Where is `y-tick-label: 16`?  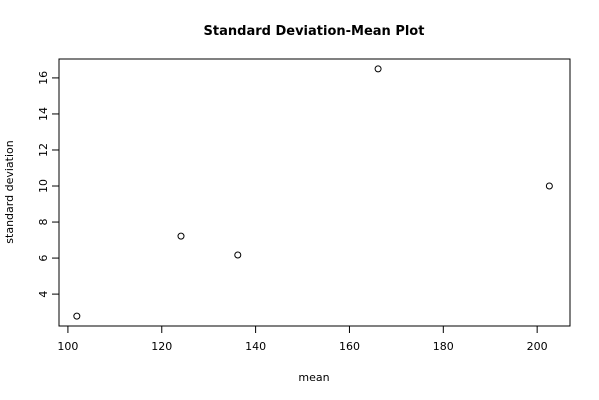
y-tick-label: 16 is located at coordinates (43, 78).